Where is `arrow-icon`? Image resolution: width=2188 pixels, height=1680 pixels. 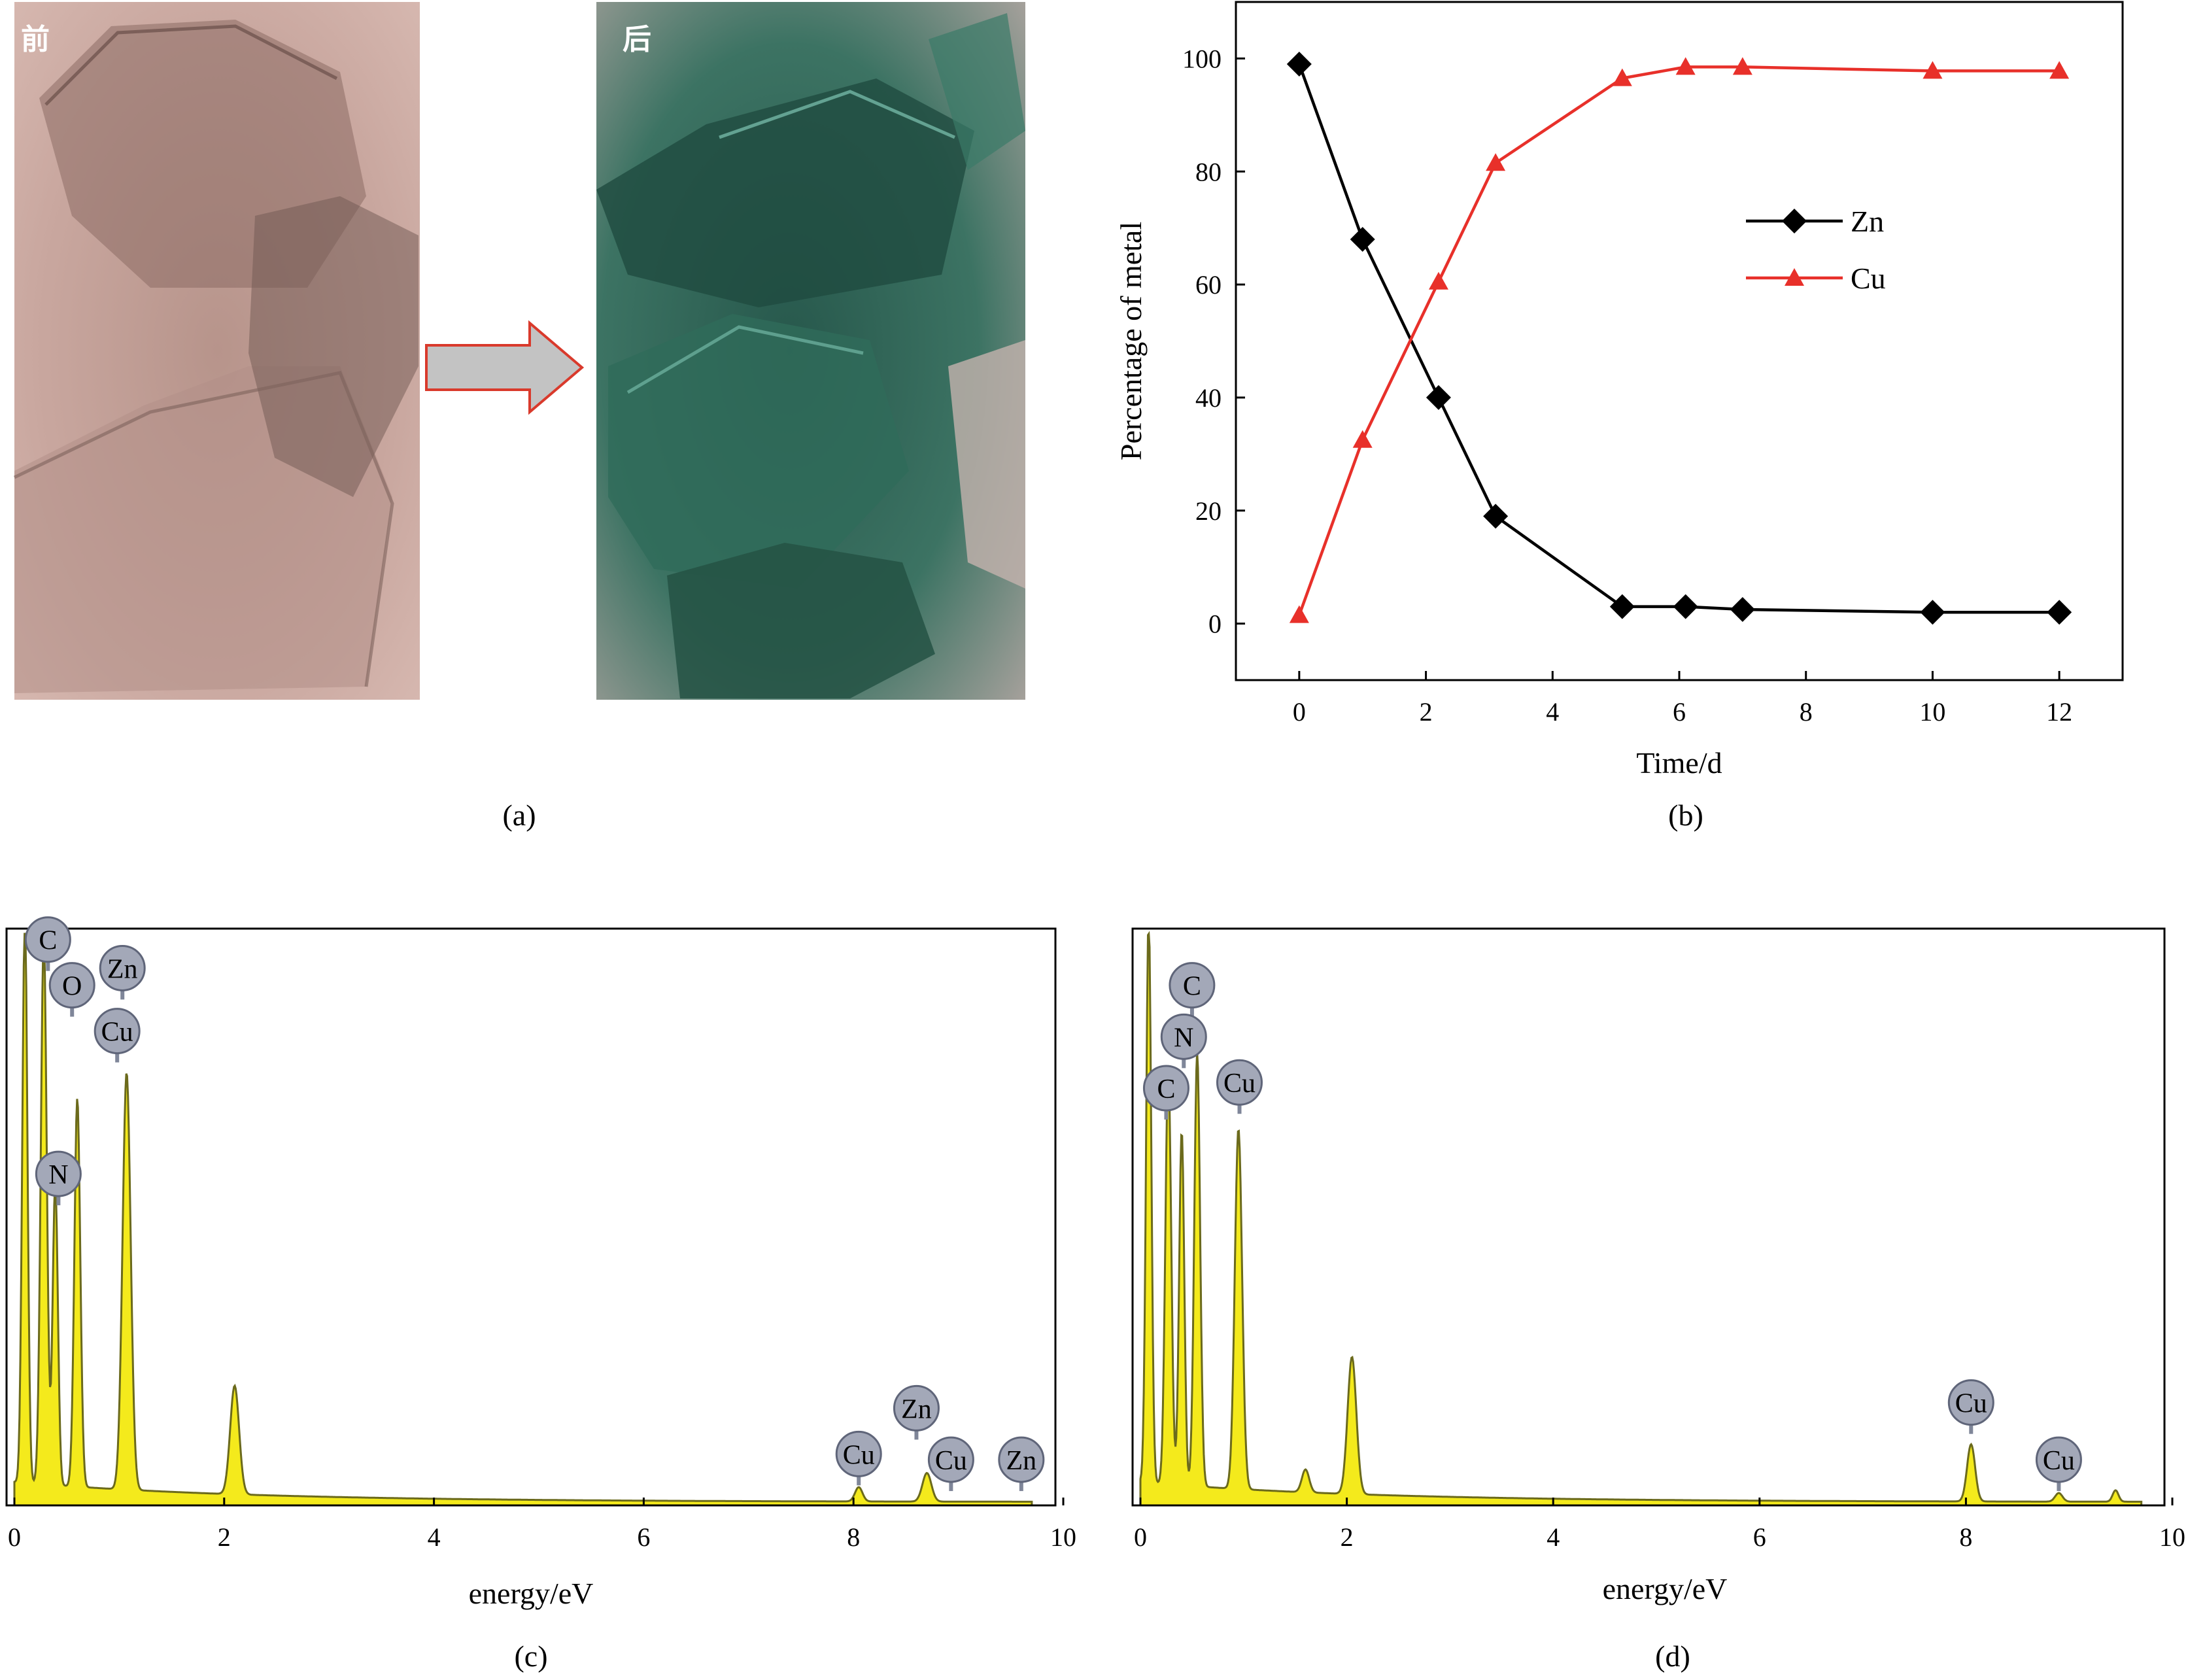
arrow-icon is located at coordinates (505, 367).